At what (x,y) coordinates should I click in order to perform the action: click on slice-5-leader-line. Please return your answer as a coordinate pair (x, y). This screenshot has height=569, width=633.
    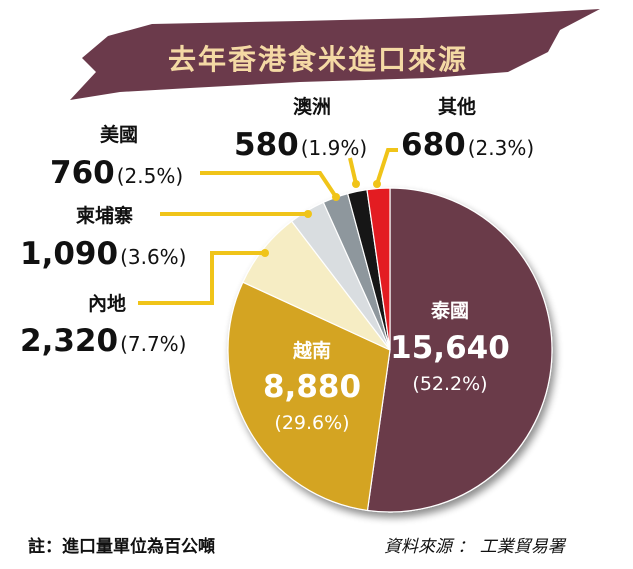
    Looking at the image, I should click on (269, 185).